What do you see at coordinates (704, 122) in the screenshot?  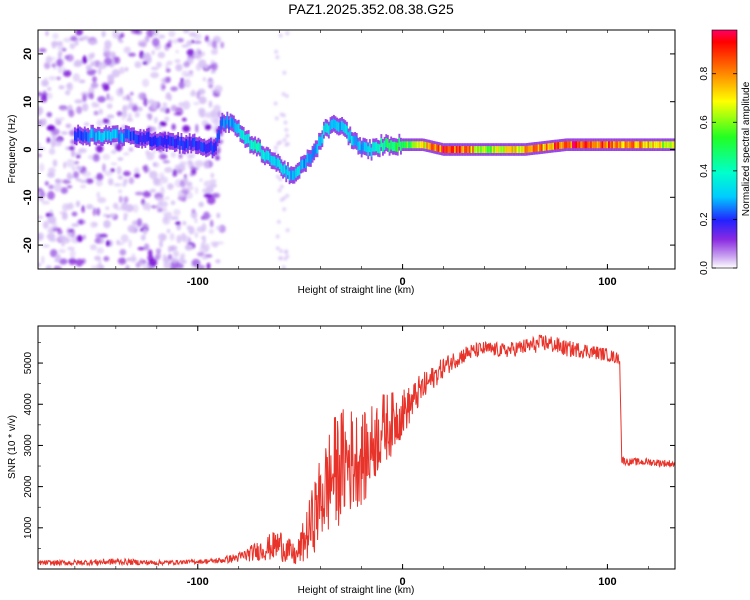 I see `colorbar-tick-label: 0.6` at bounding box center [704, 122].